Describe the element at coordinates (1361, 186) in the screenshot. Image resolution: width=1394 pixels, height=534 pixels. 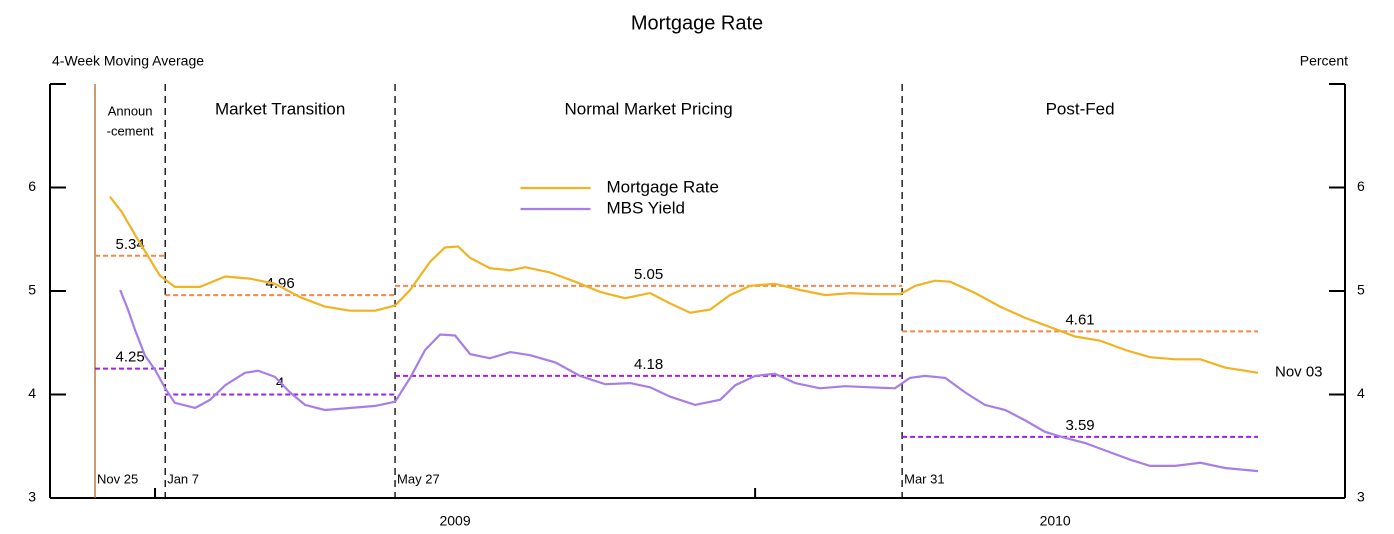
I see `y2-tick-label: 6` at that location.